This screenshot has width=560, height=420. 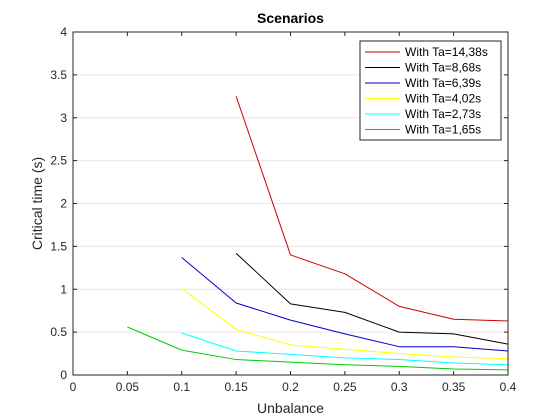 What do you see at coordinates (37, 203) in the screenshot?
I see `y-axis-label: Critical time (s)` at bounding box center [37, 203].